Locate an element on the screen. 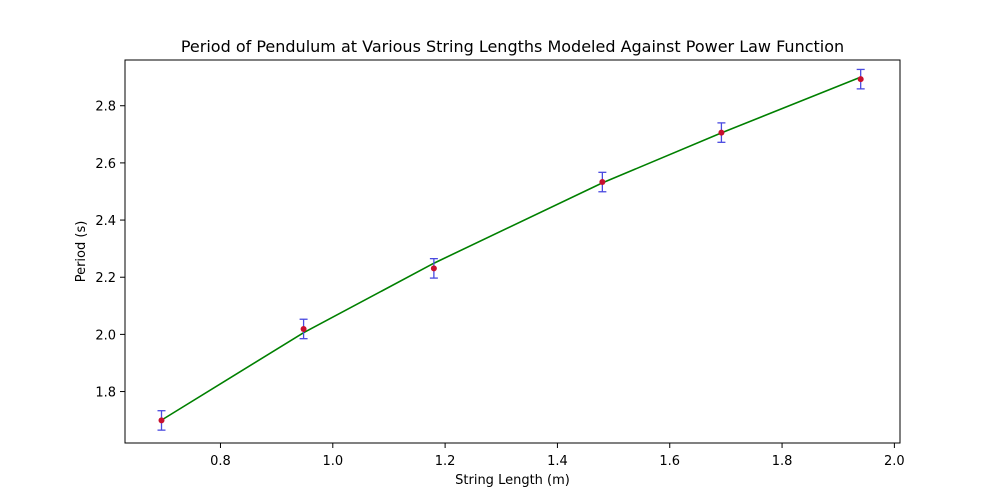  x-tick-label: 1.8 is located at coordinates (782, 461).